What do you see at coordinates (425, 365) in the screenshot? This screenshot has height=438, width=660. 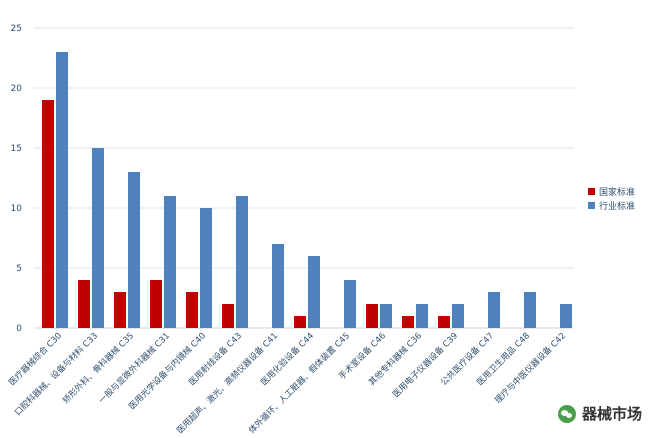 I see `x-tick-label: 医用电子仪器设备 C39` at bounding box center [425, 365].